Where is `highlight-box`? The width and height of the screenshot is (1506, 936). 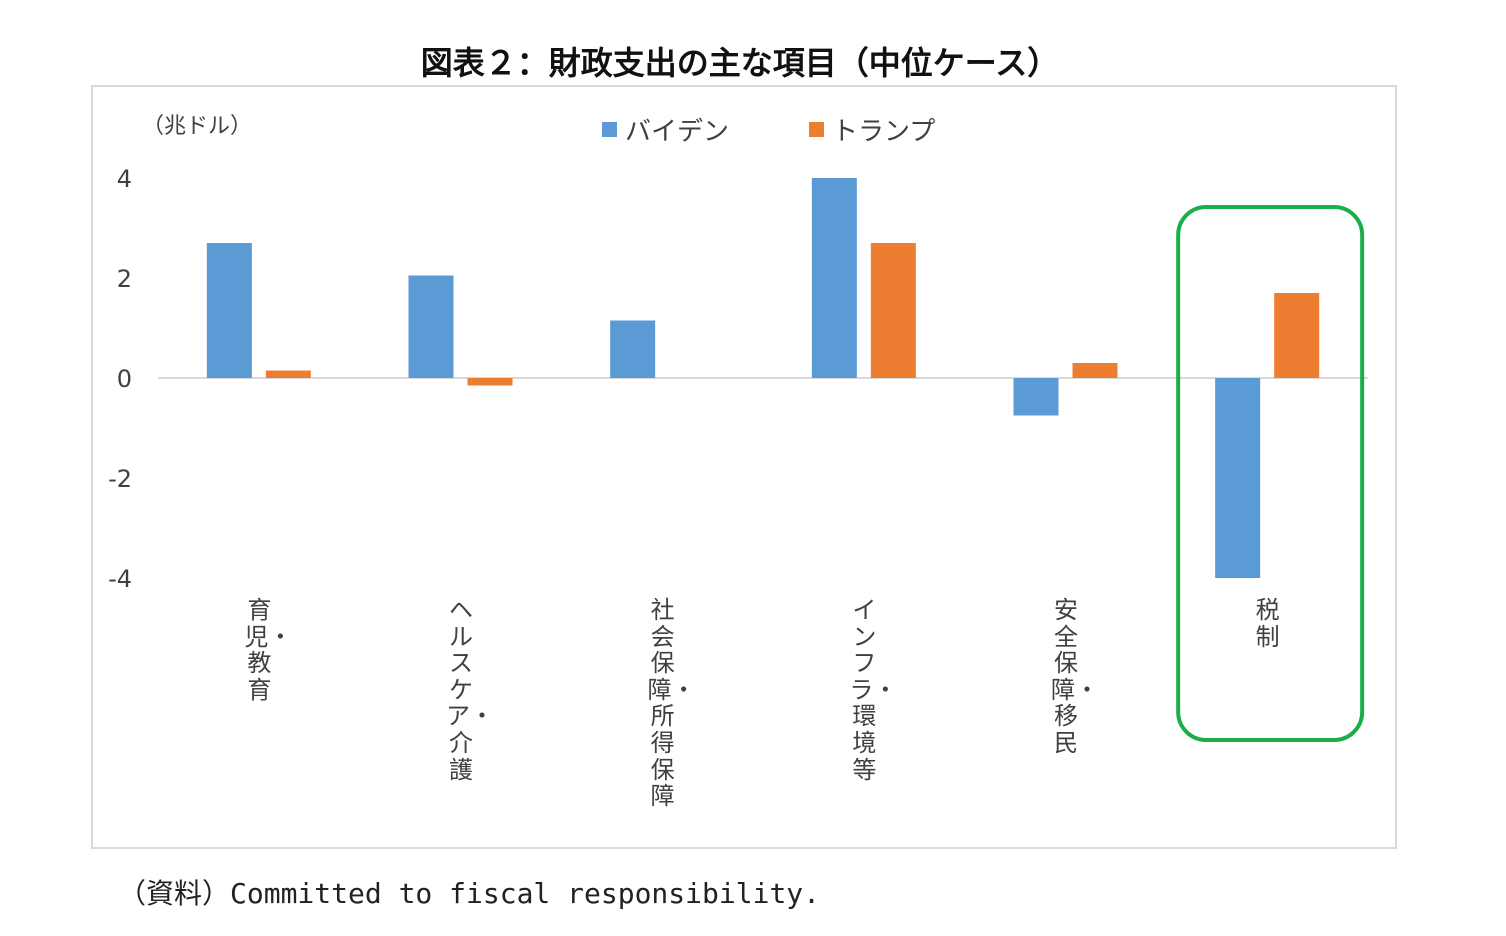 highlight-box is located at coordinates (1270, 473).